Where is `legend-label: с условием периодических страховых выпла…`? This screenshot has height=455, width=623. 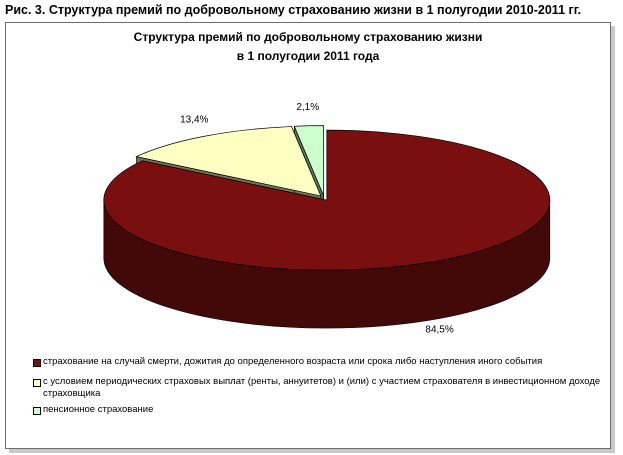 legend-label: с условием периодических страховых выпла… is located at coordinates (322, 387).